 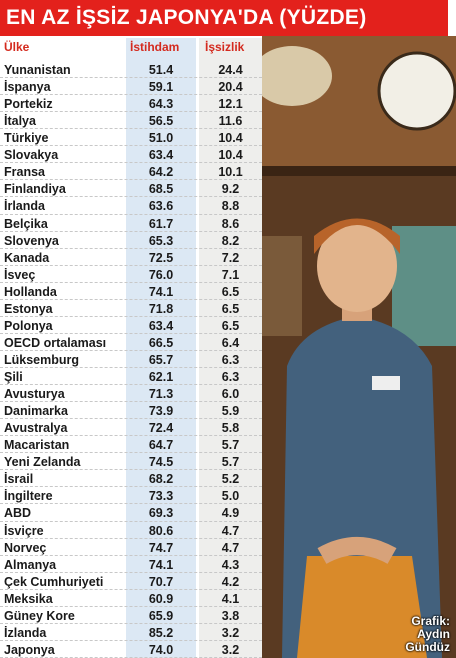 I want to click on table-row: İsrail 68.2 5.2, so click(x=131, y=479).